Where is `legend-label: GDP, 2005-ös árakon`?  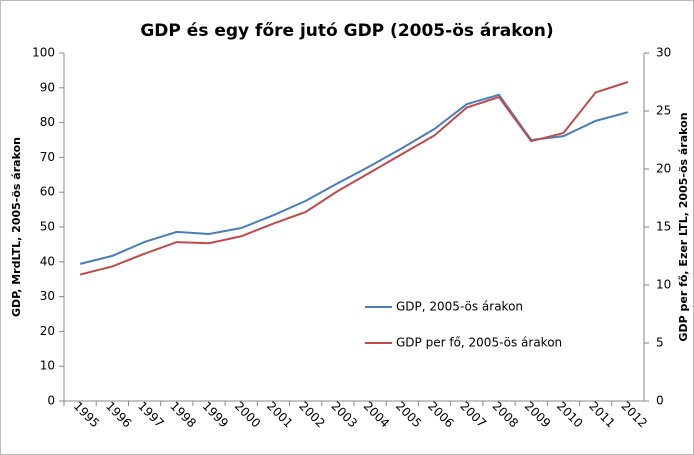
legend-label: GDP, 2005-ös árakon is located at coordinates (459, 307).